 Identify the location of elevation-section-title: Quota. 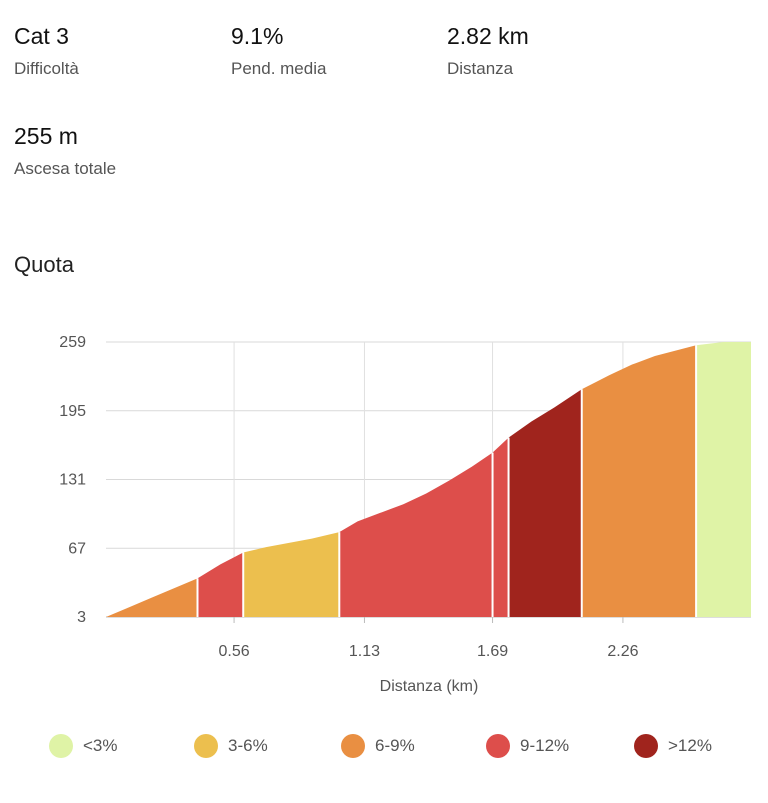
(44, 264).